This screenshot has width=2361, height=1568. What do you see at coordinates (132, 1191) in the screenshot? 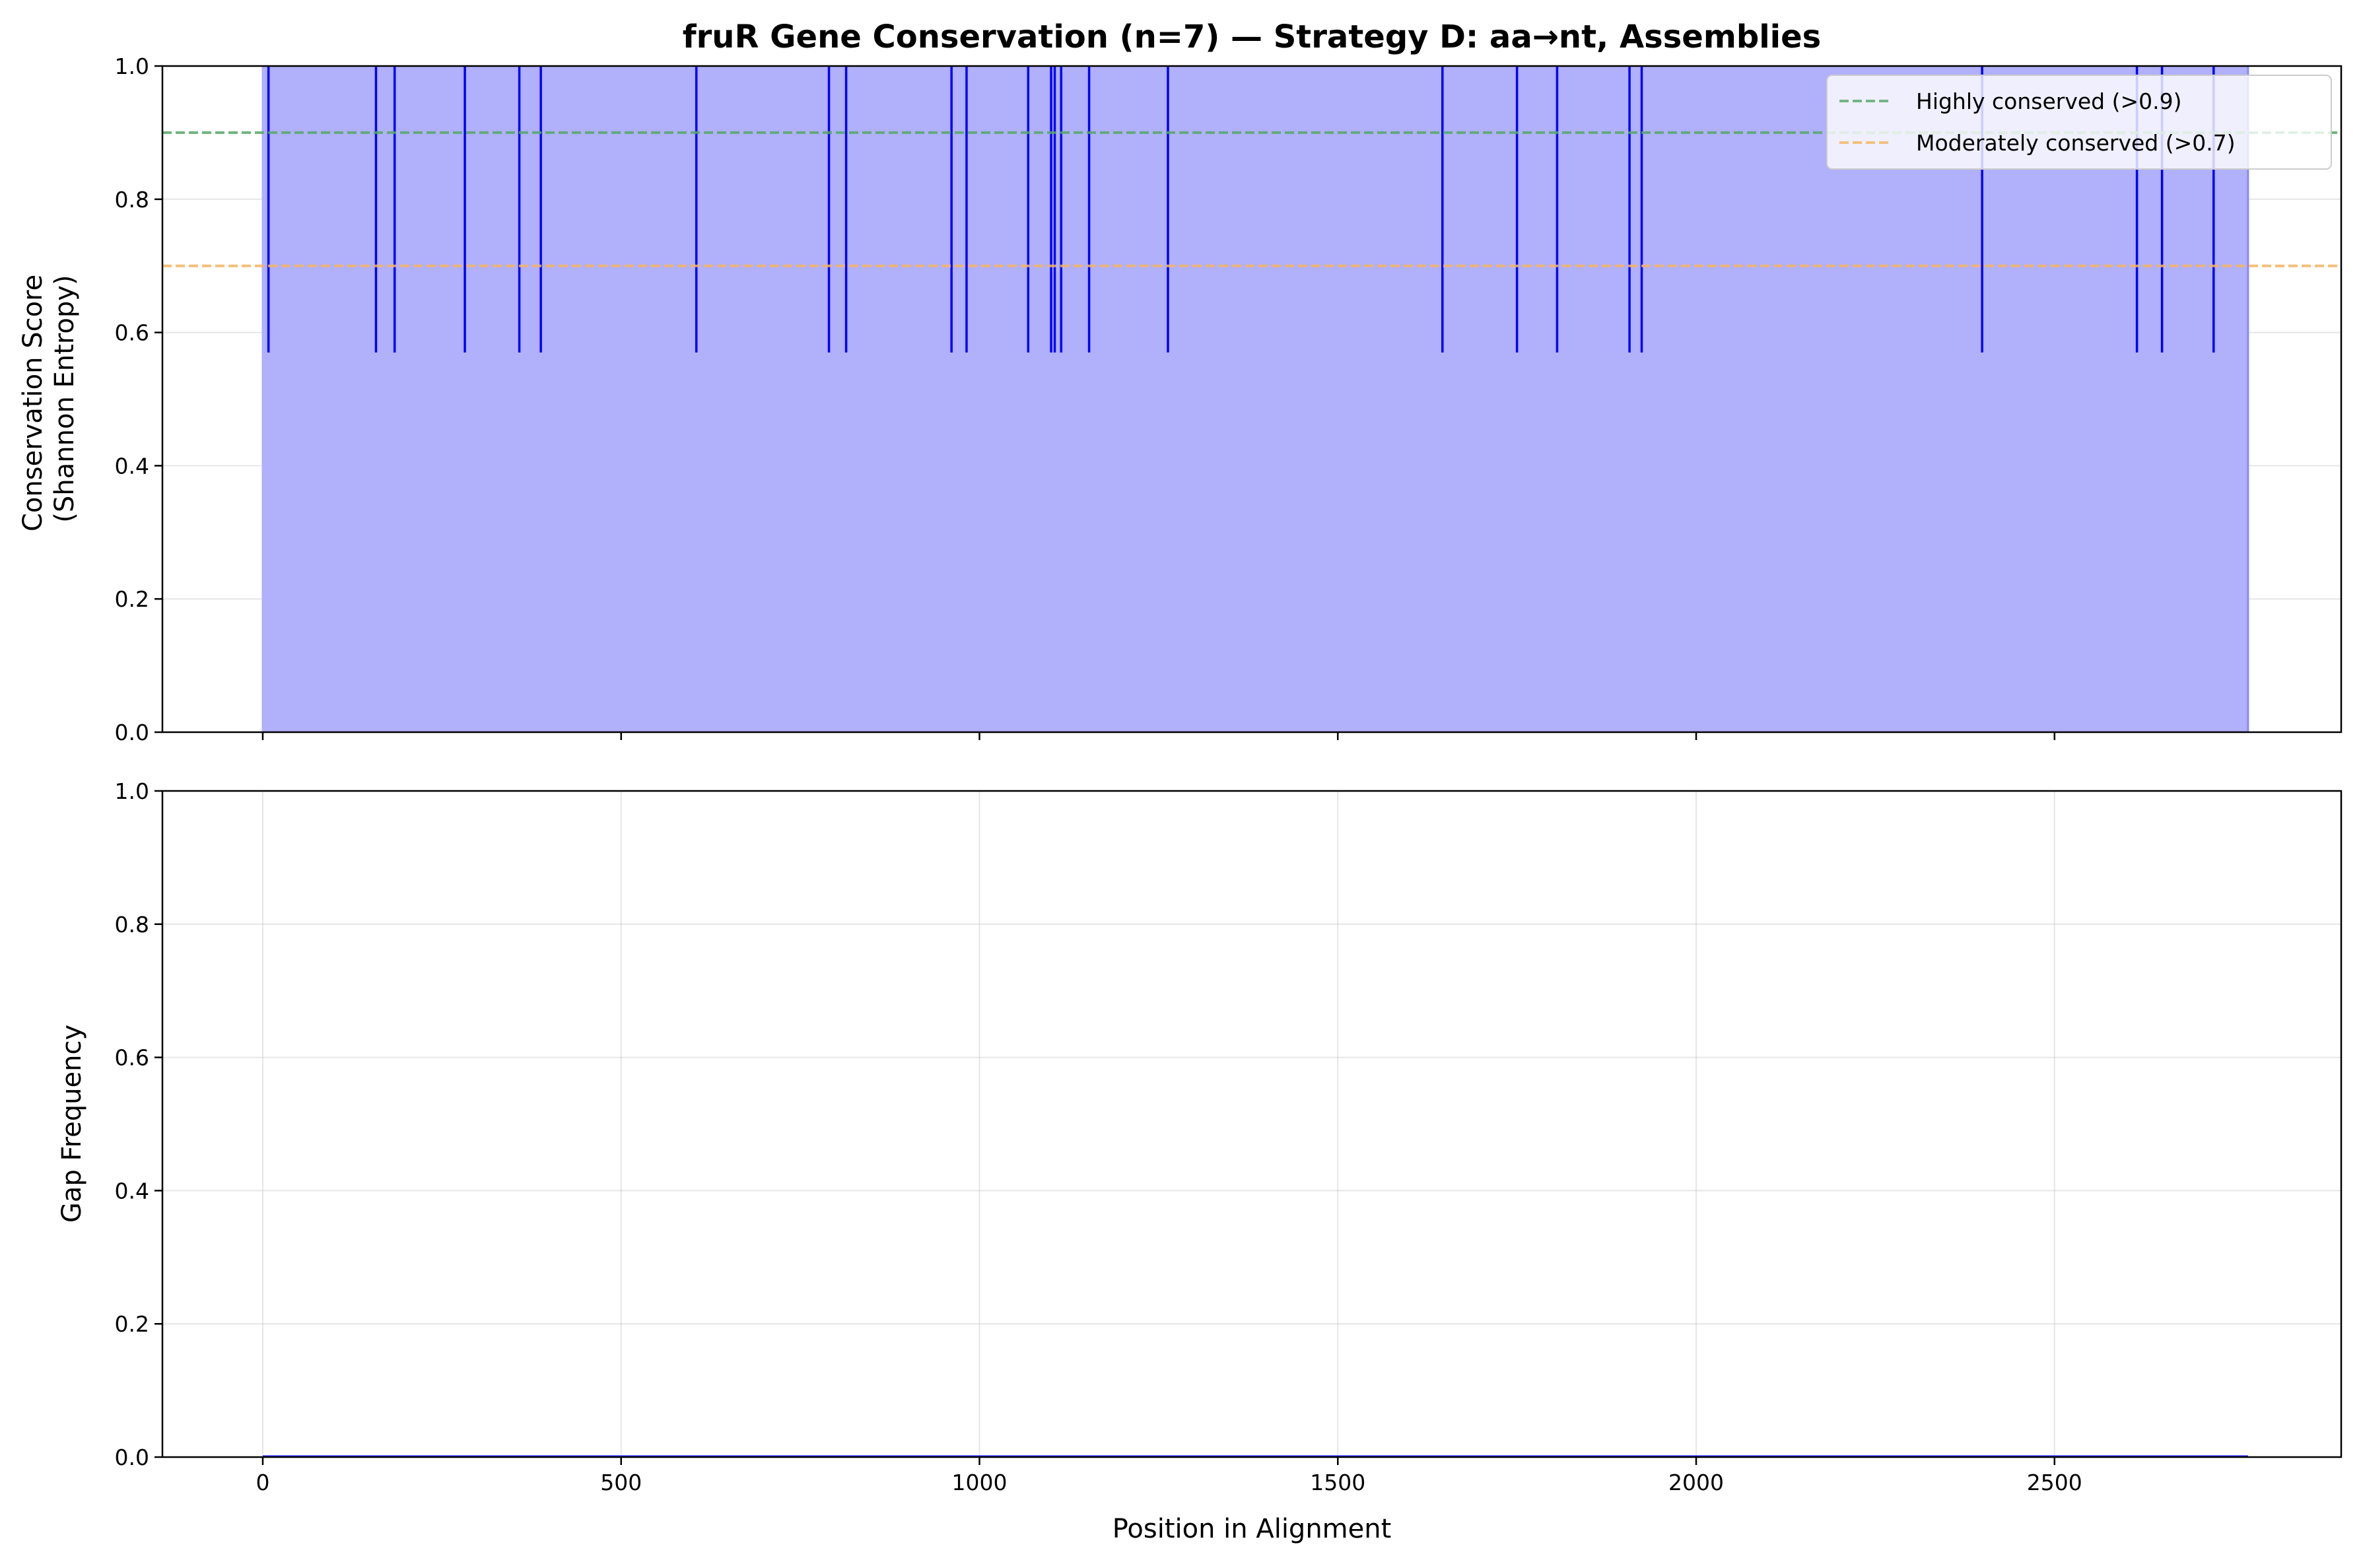
I see `bottom-y-tick-label: 0.4` at bounding box center [132, 1191].